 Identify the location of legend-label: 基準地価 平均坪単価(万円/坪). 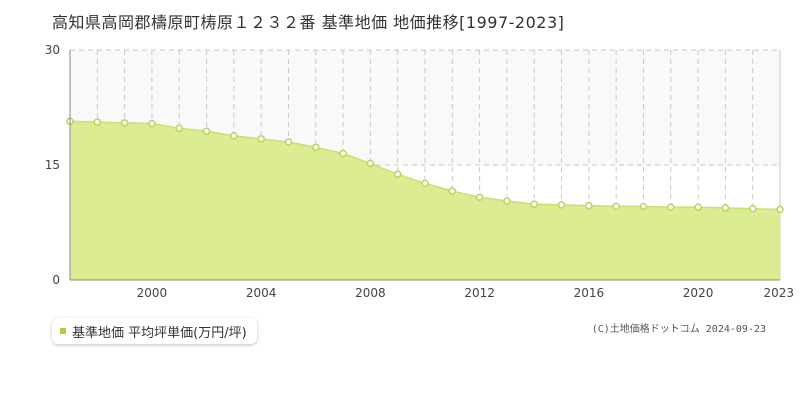
(159, 333).